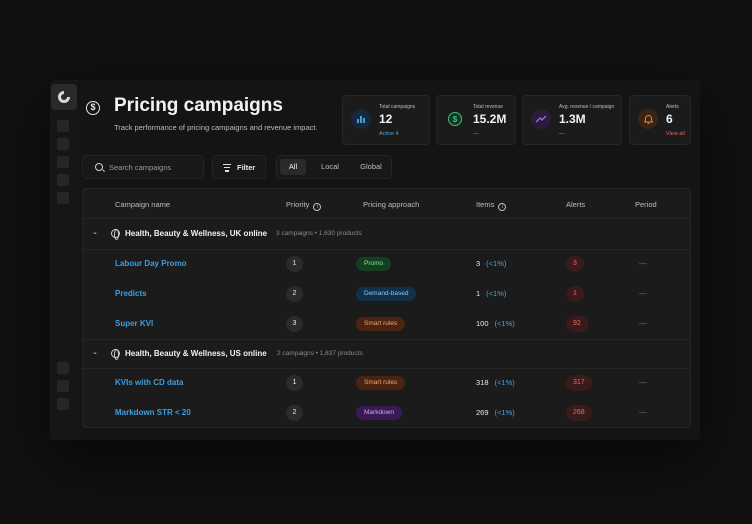 This screenshot has width=752, height=524. What do you see at coordinates (397, 107) in the screenshot?
I see `stat-label: Total campaigns` at bounding box center [397, 107].